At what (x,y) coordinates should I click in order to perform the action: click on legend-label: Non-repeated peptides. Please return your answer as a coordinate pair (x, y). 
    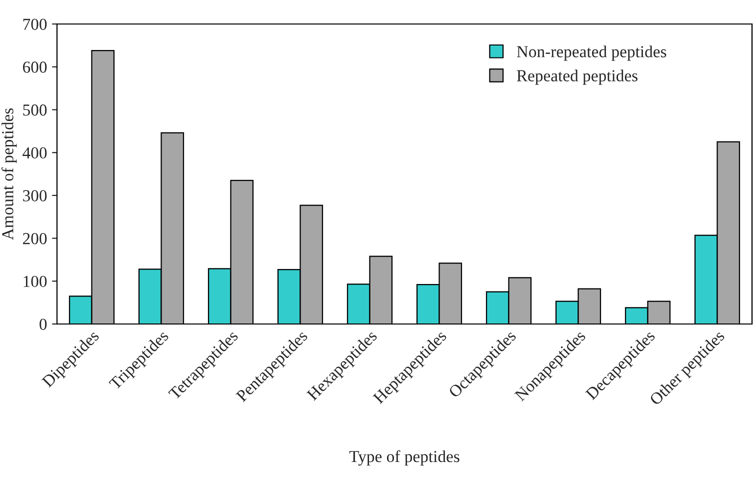
    Looking at the image, I should click on (591, 53).